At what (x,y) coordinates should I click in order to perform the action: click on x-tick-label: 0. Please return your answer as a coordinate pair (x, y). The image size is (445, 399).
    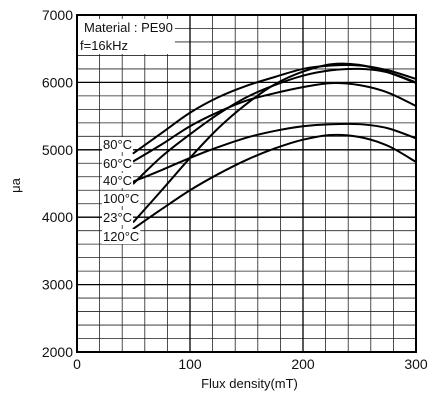
    Looking at the image, I should click on (77, 364).